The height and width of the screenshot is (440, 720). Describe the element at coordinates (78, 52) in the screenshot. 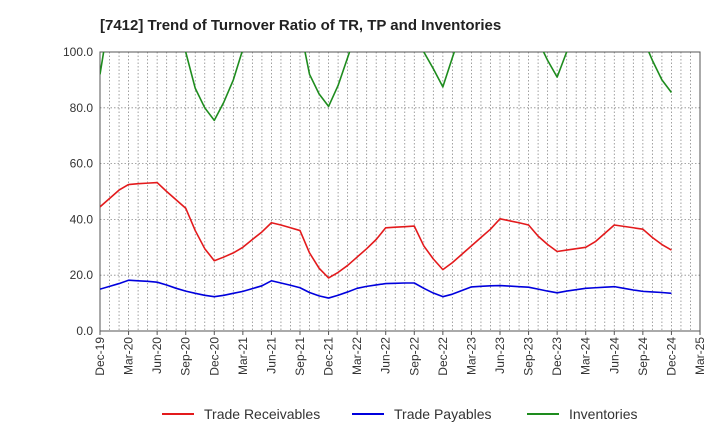

I see `y-tick-label: 100.0` at that location.